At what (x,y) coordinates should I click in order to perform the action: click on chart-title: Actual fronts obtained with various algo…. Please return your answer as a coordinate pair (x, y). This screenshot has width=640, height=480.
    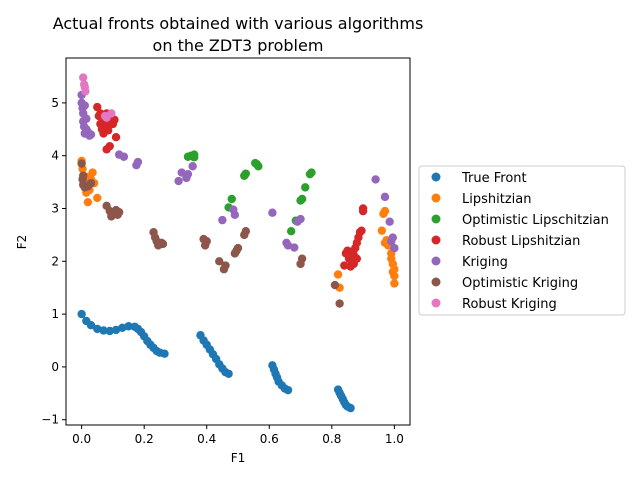
    Looking at the image, I should click on (238, 34).